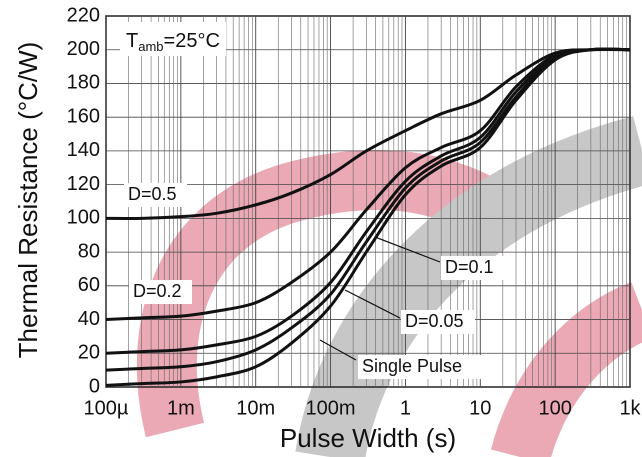 This screenshot has width=642, height=457. I want to click on annotation-subscript: amb, so click(150, 46).